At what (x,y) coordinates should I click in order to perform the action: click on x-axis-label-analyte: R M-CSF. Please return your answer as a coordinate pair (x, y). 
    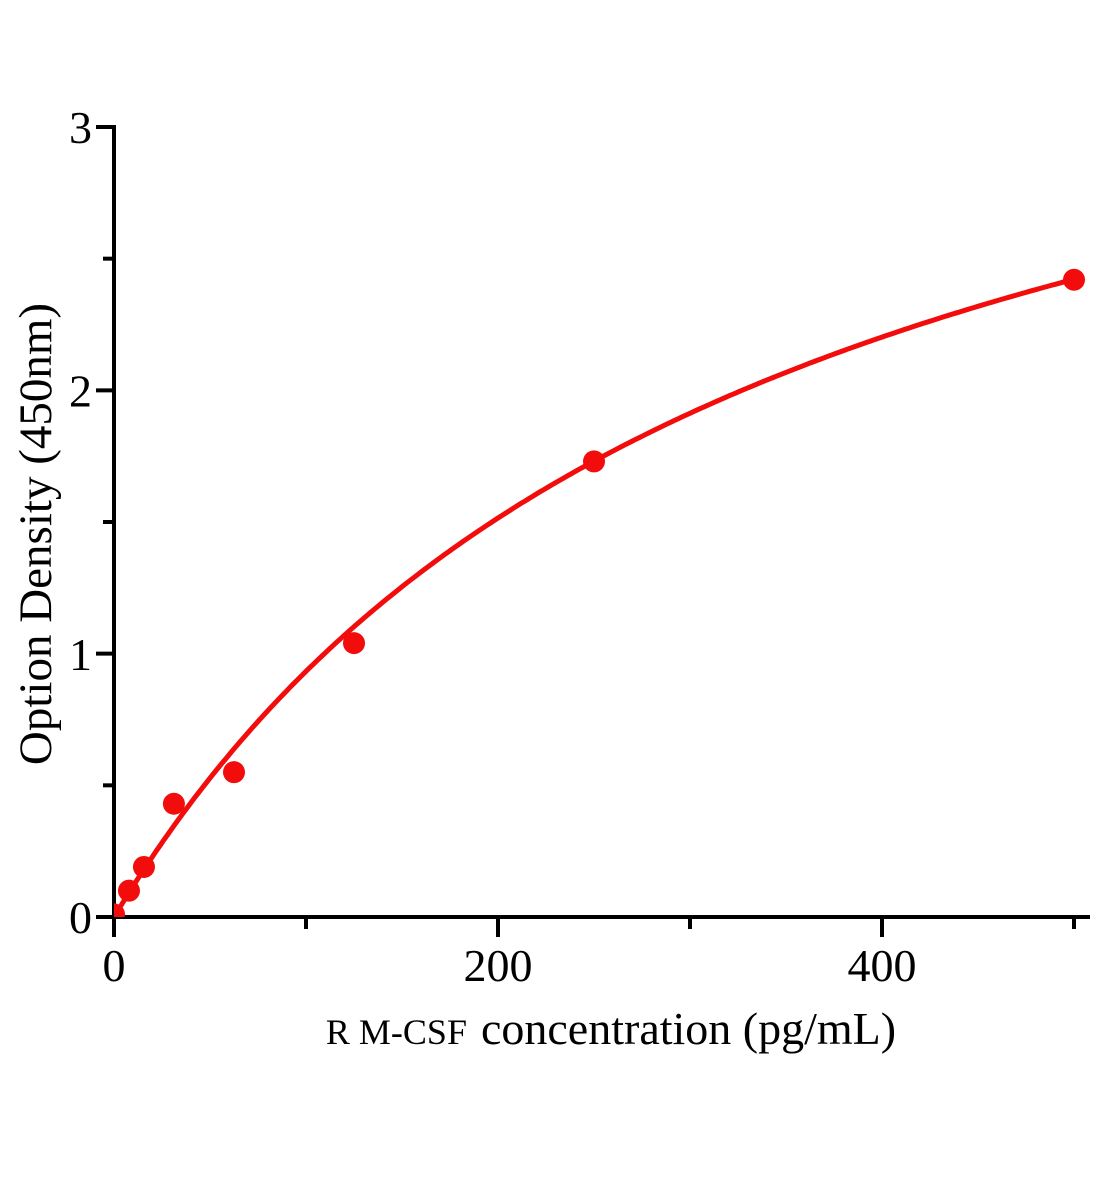
    Looking at the image, I should click on (396, 1032).